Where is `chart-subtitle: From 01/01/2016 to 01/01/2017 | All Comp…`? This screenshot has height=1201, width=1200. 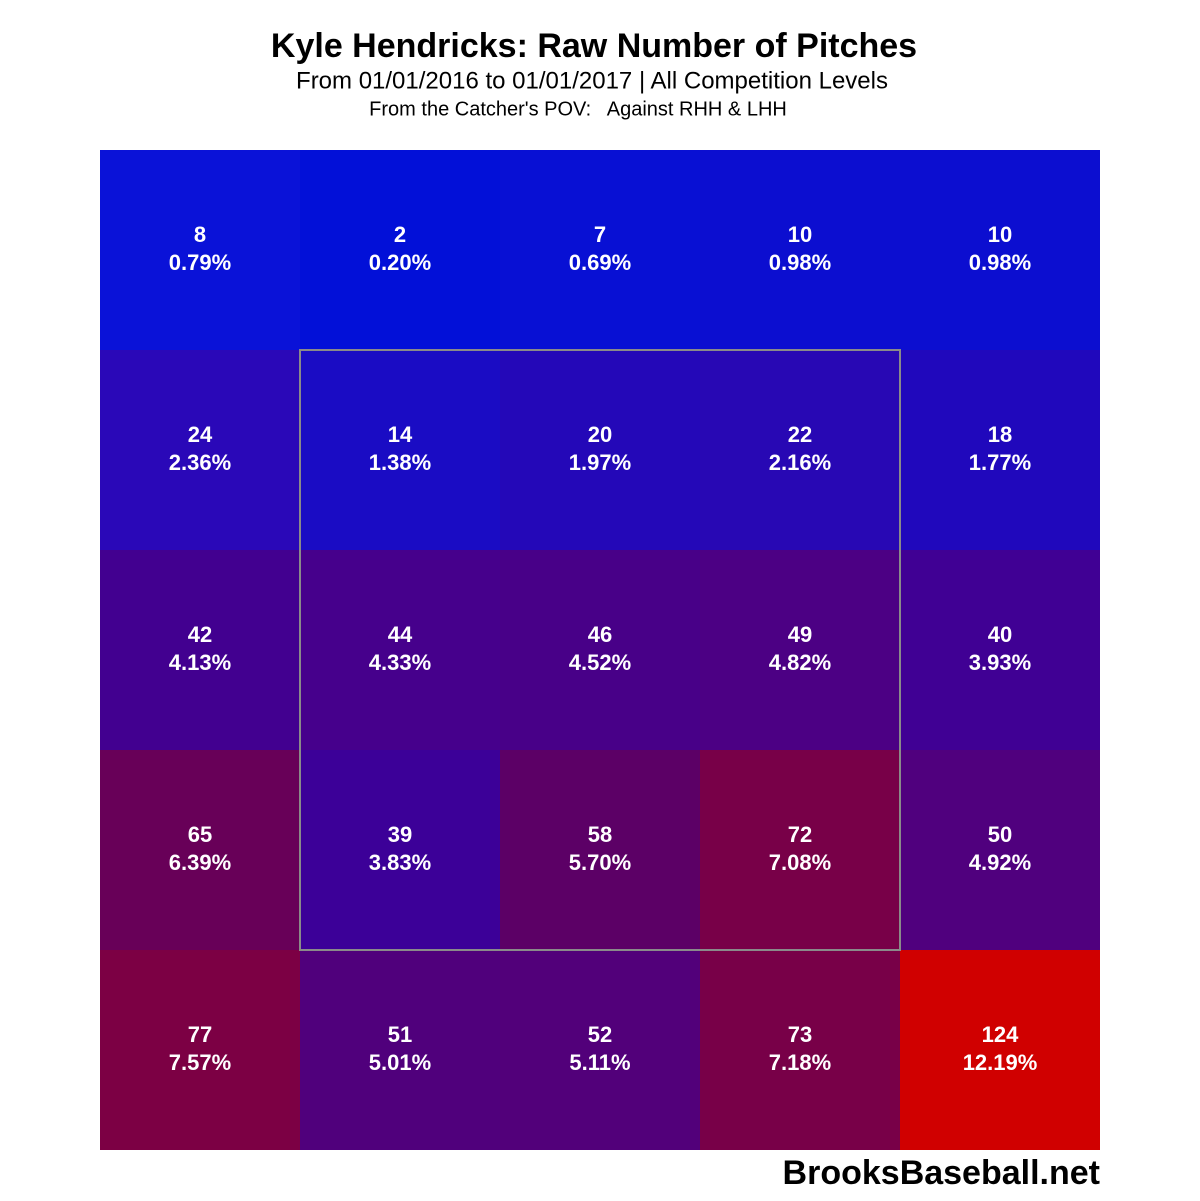 chart-subtitle: From 01/01/2016 to 01/01/2017 | All Comp… is located at coordinates (592, 80).